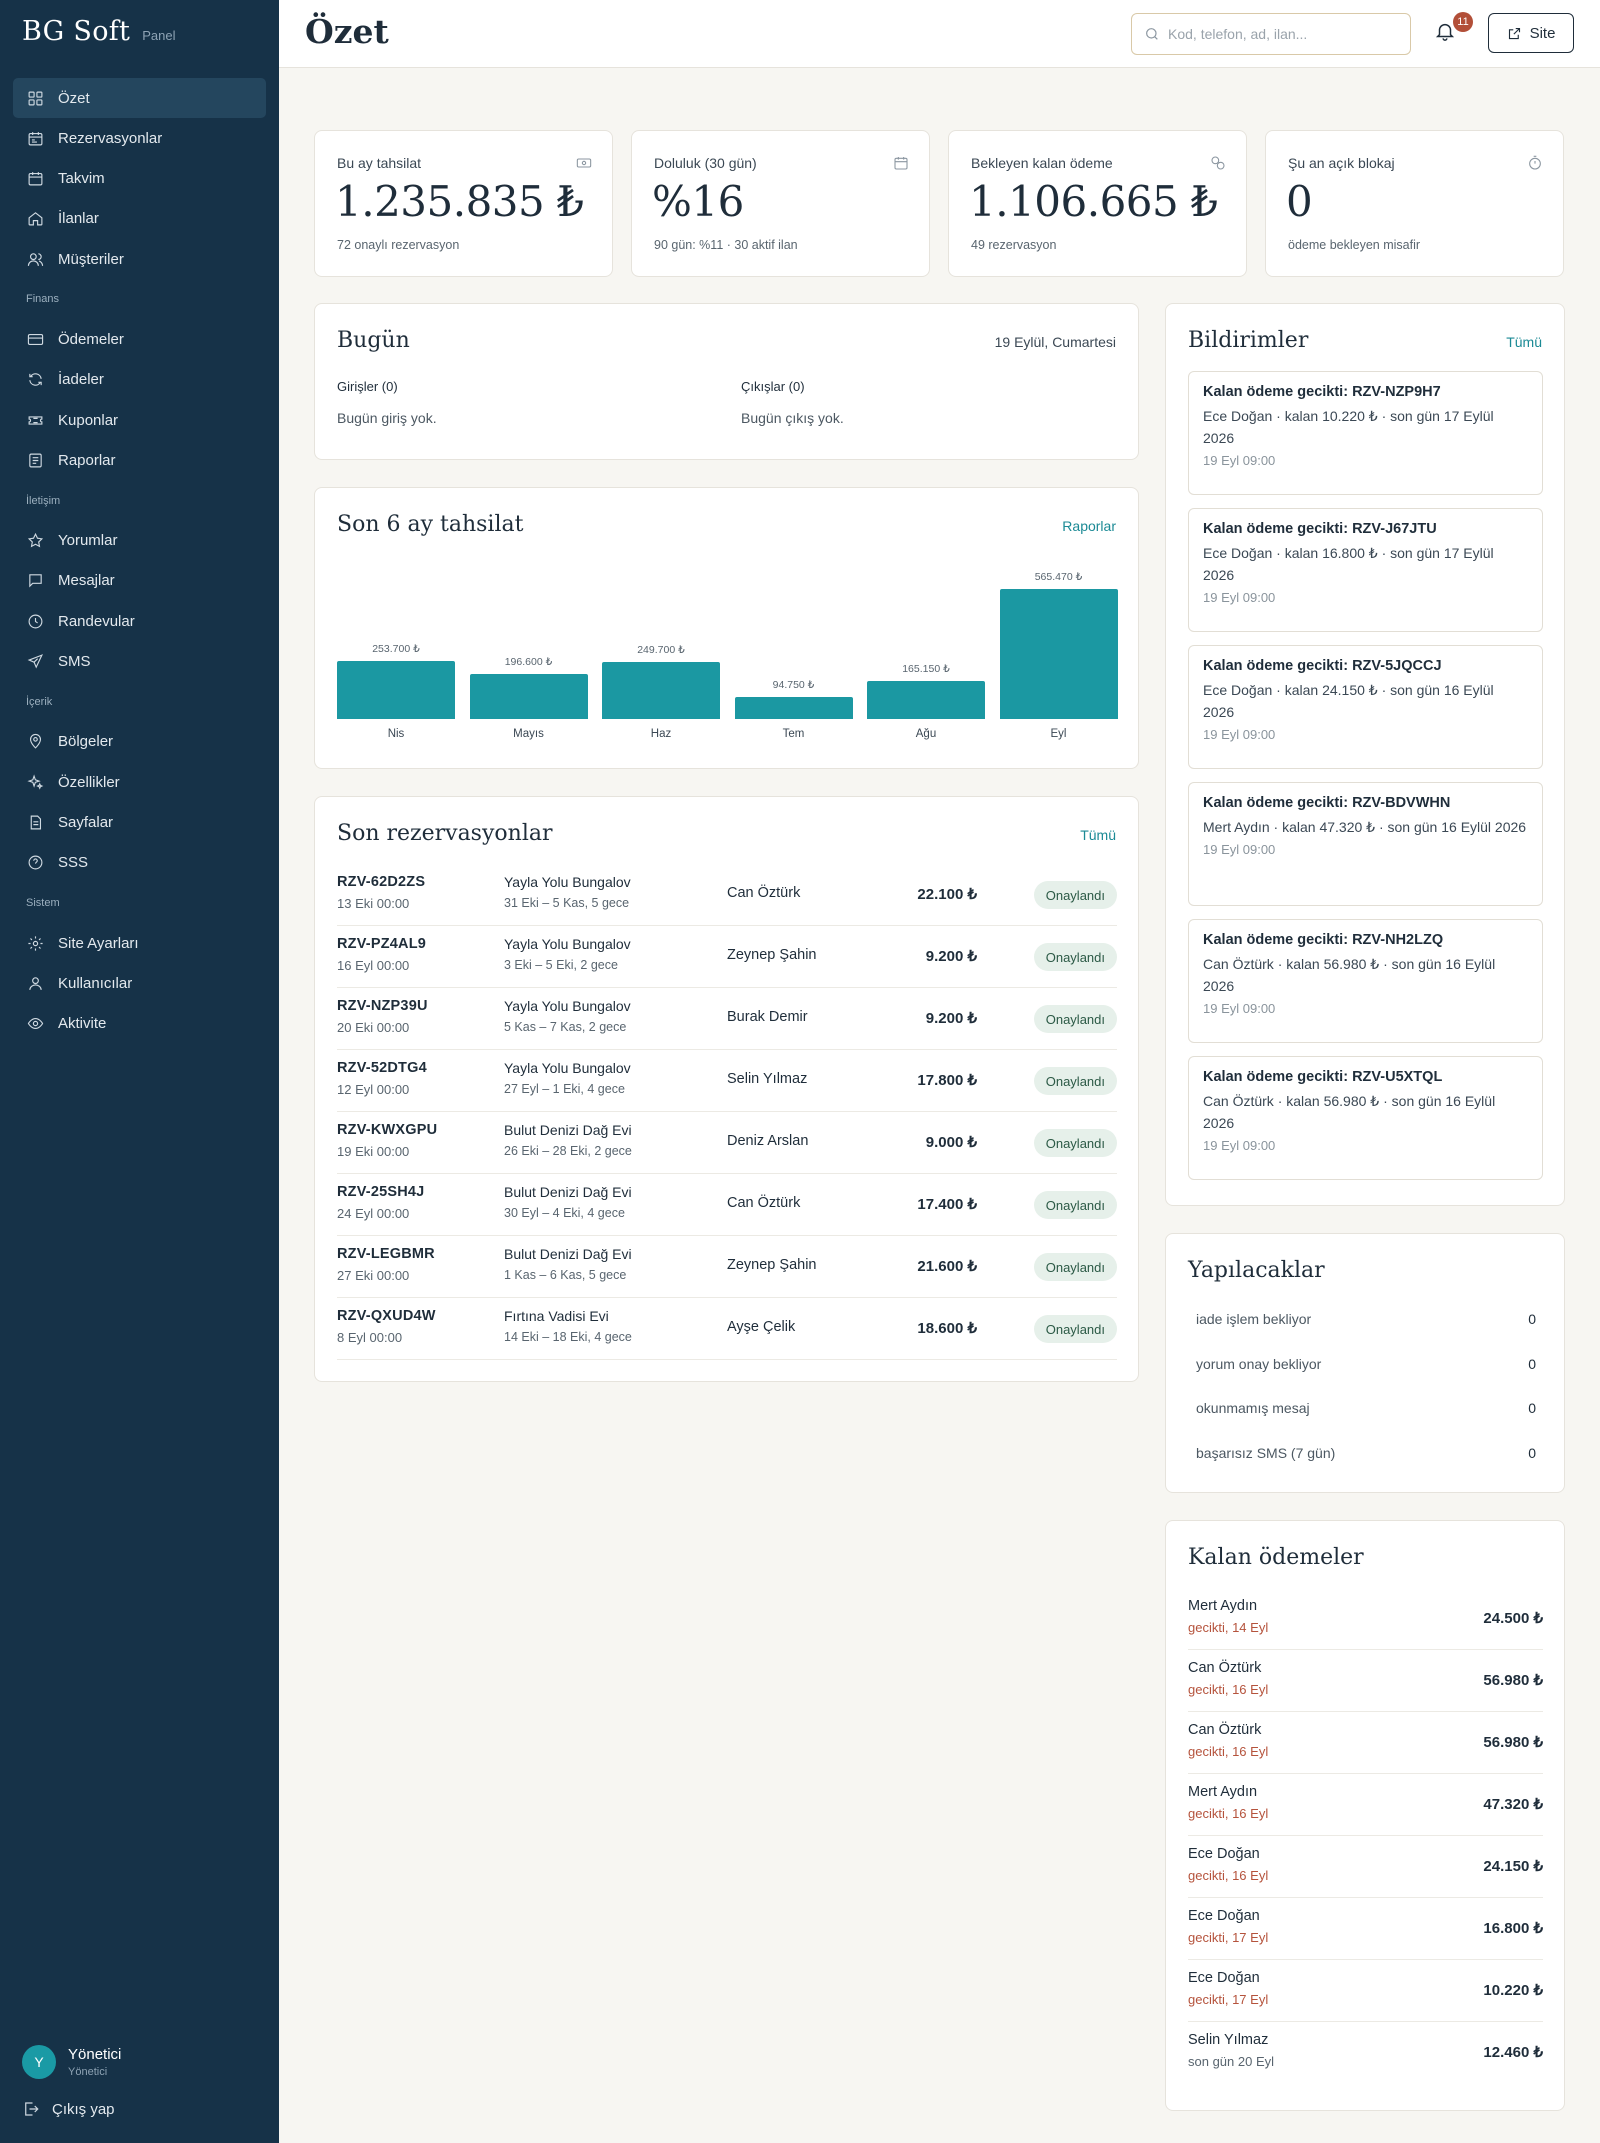  What do you see at coordinates (139, 662) in the screenshot?
I see `nav-item-sms: SMS` at bounding box center [139, 662].